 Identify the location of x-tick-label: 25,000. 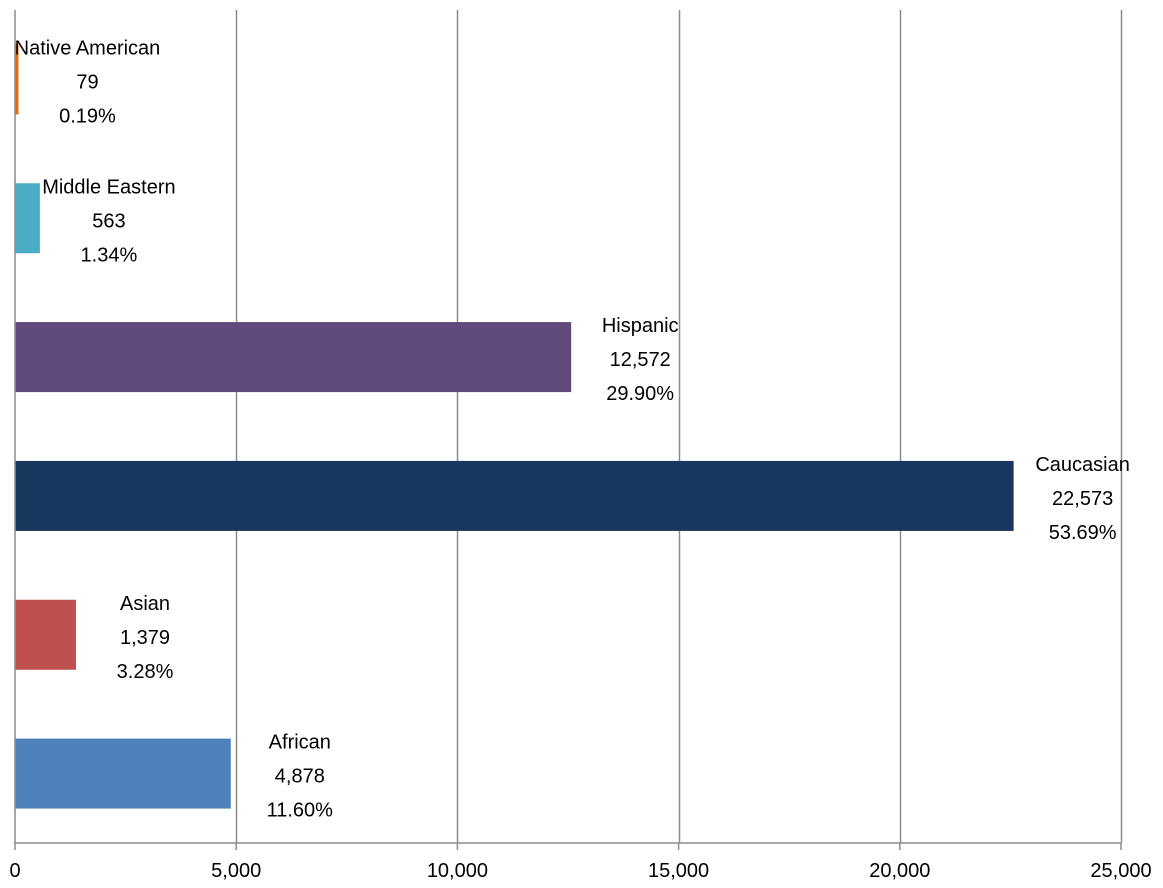
(1120, 871).